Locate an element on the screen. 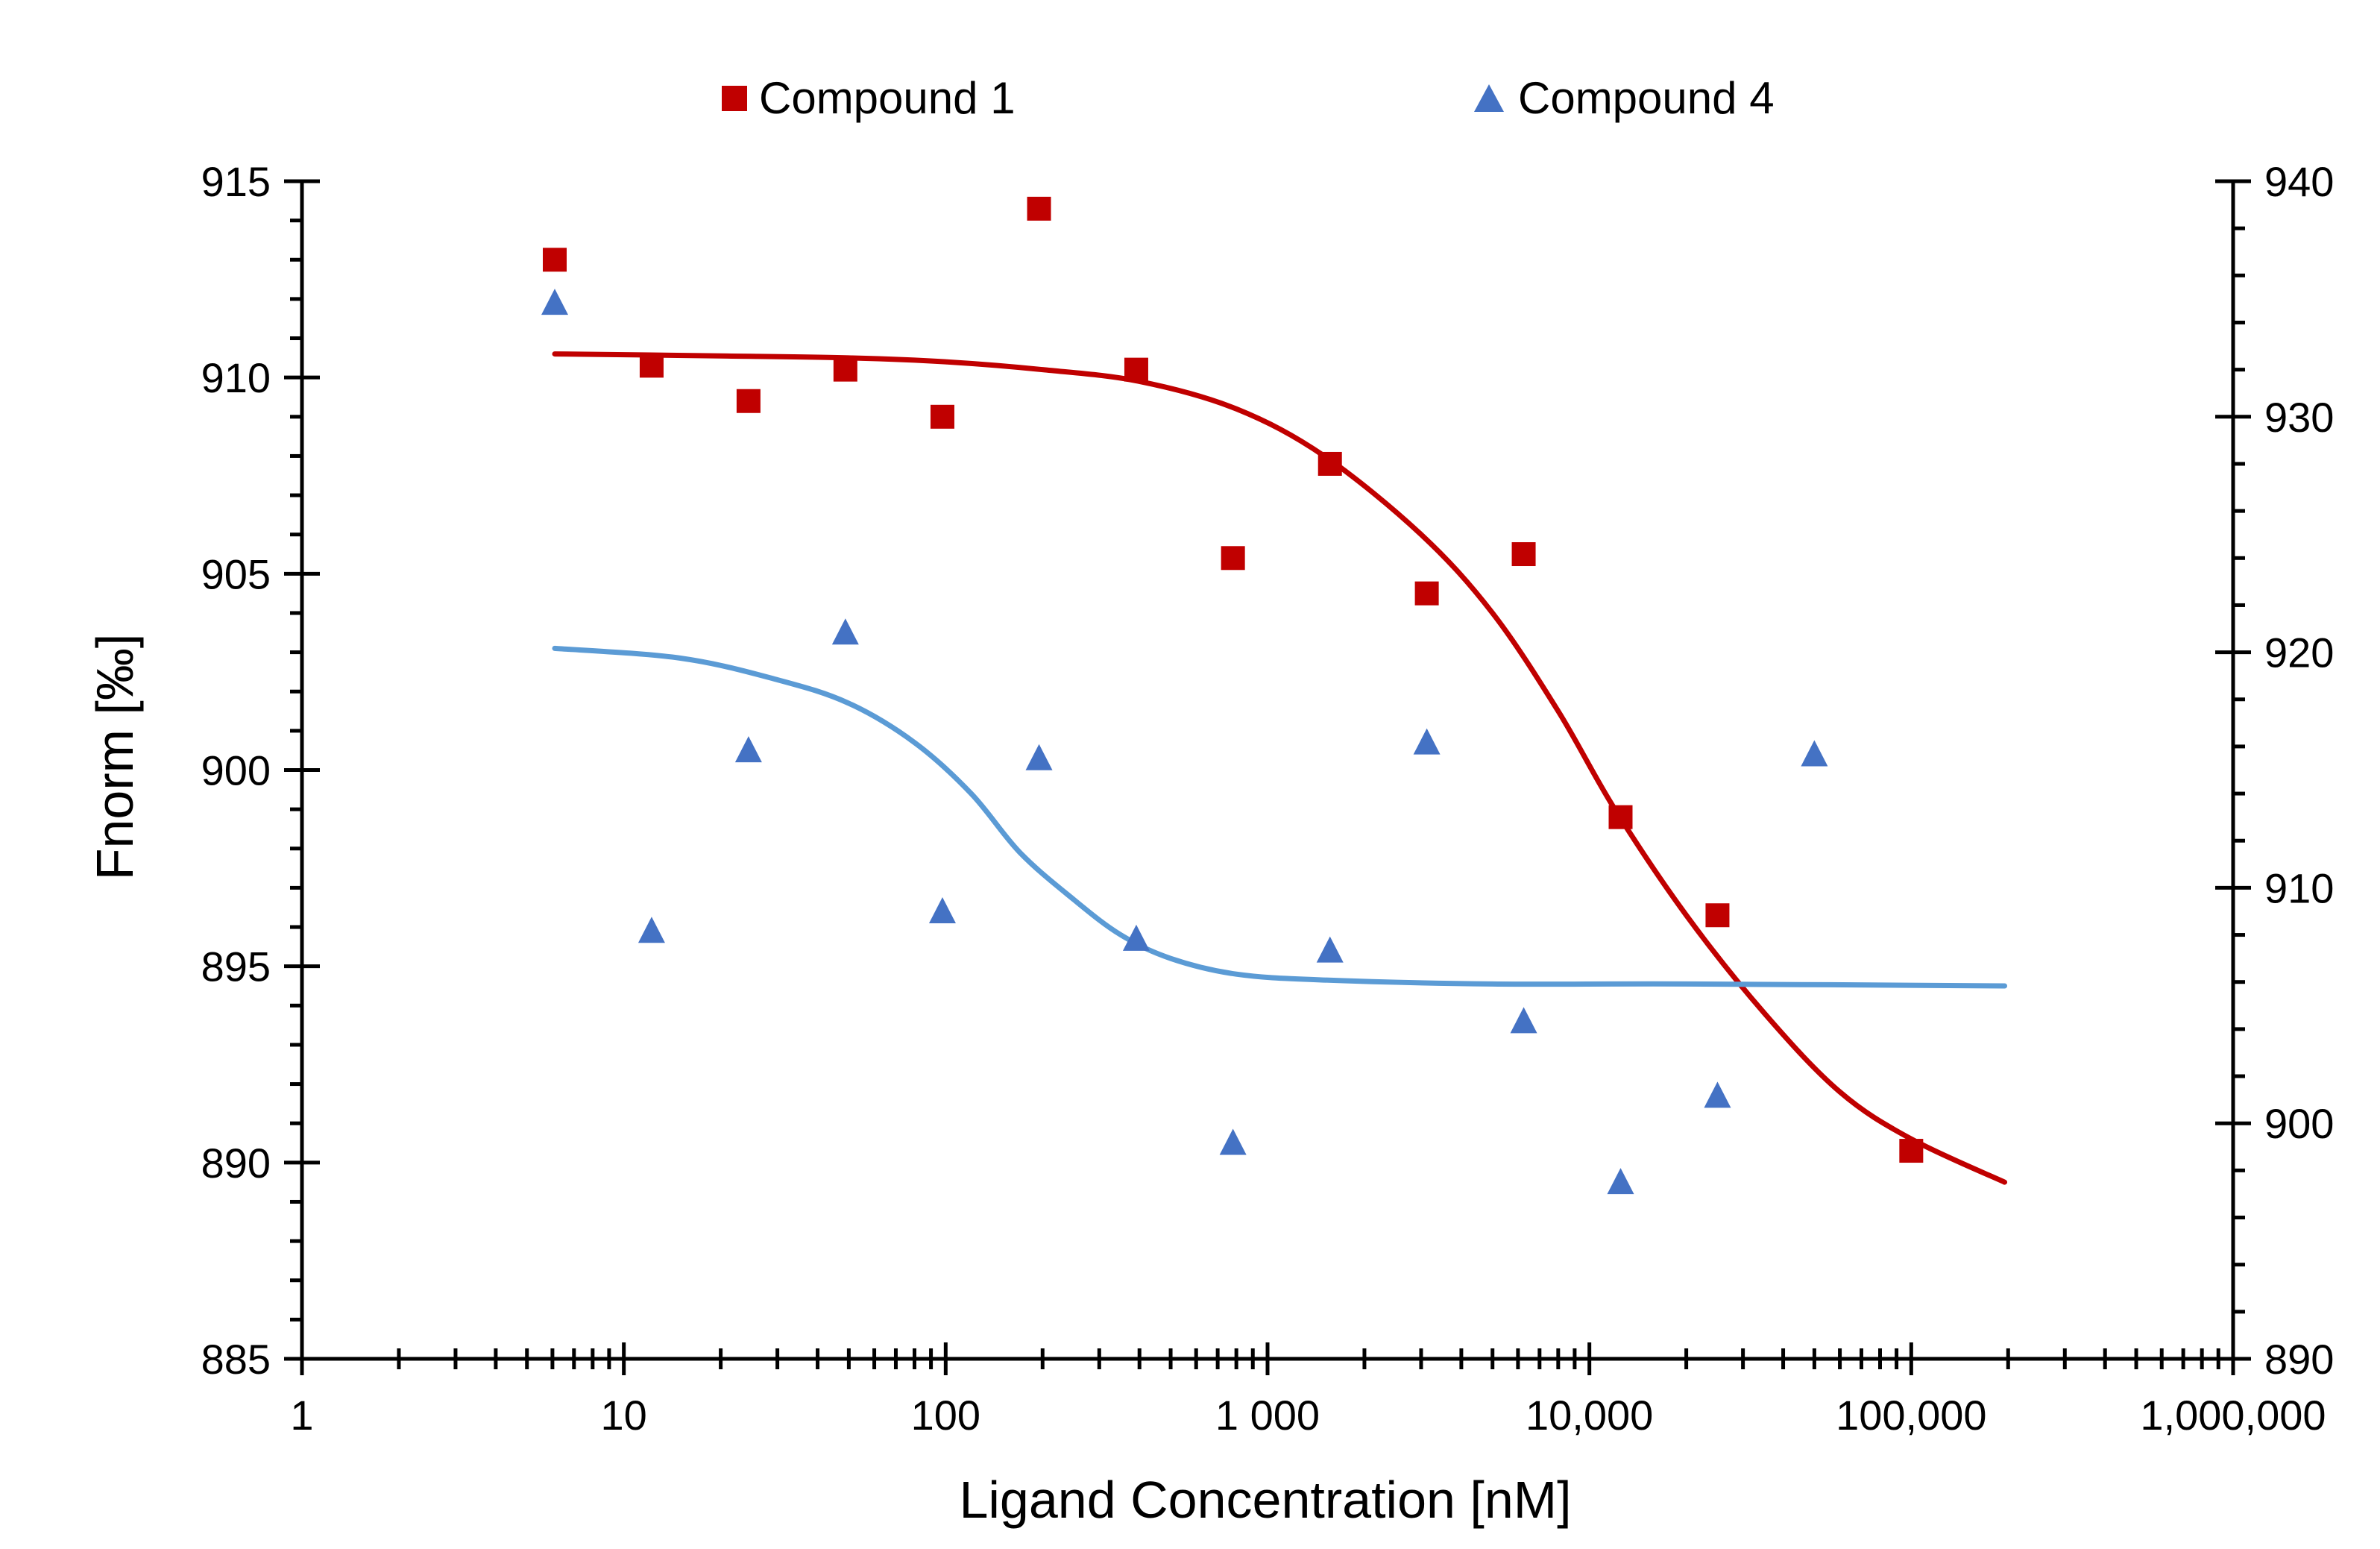 The width and height of the screenshot is (2380, 1549). x-tick-label: 100 is located at coordinates (945, 1415).